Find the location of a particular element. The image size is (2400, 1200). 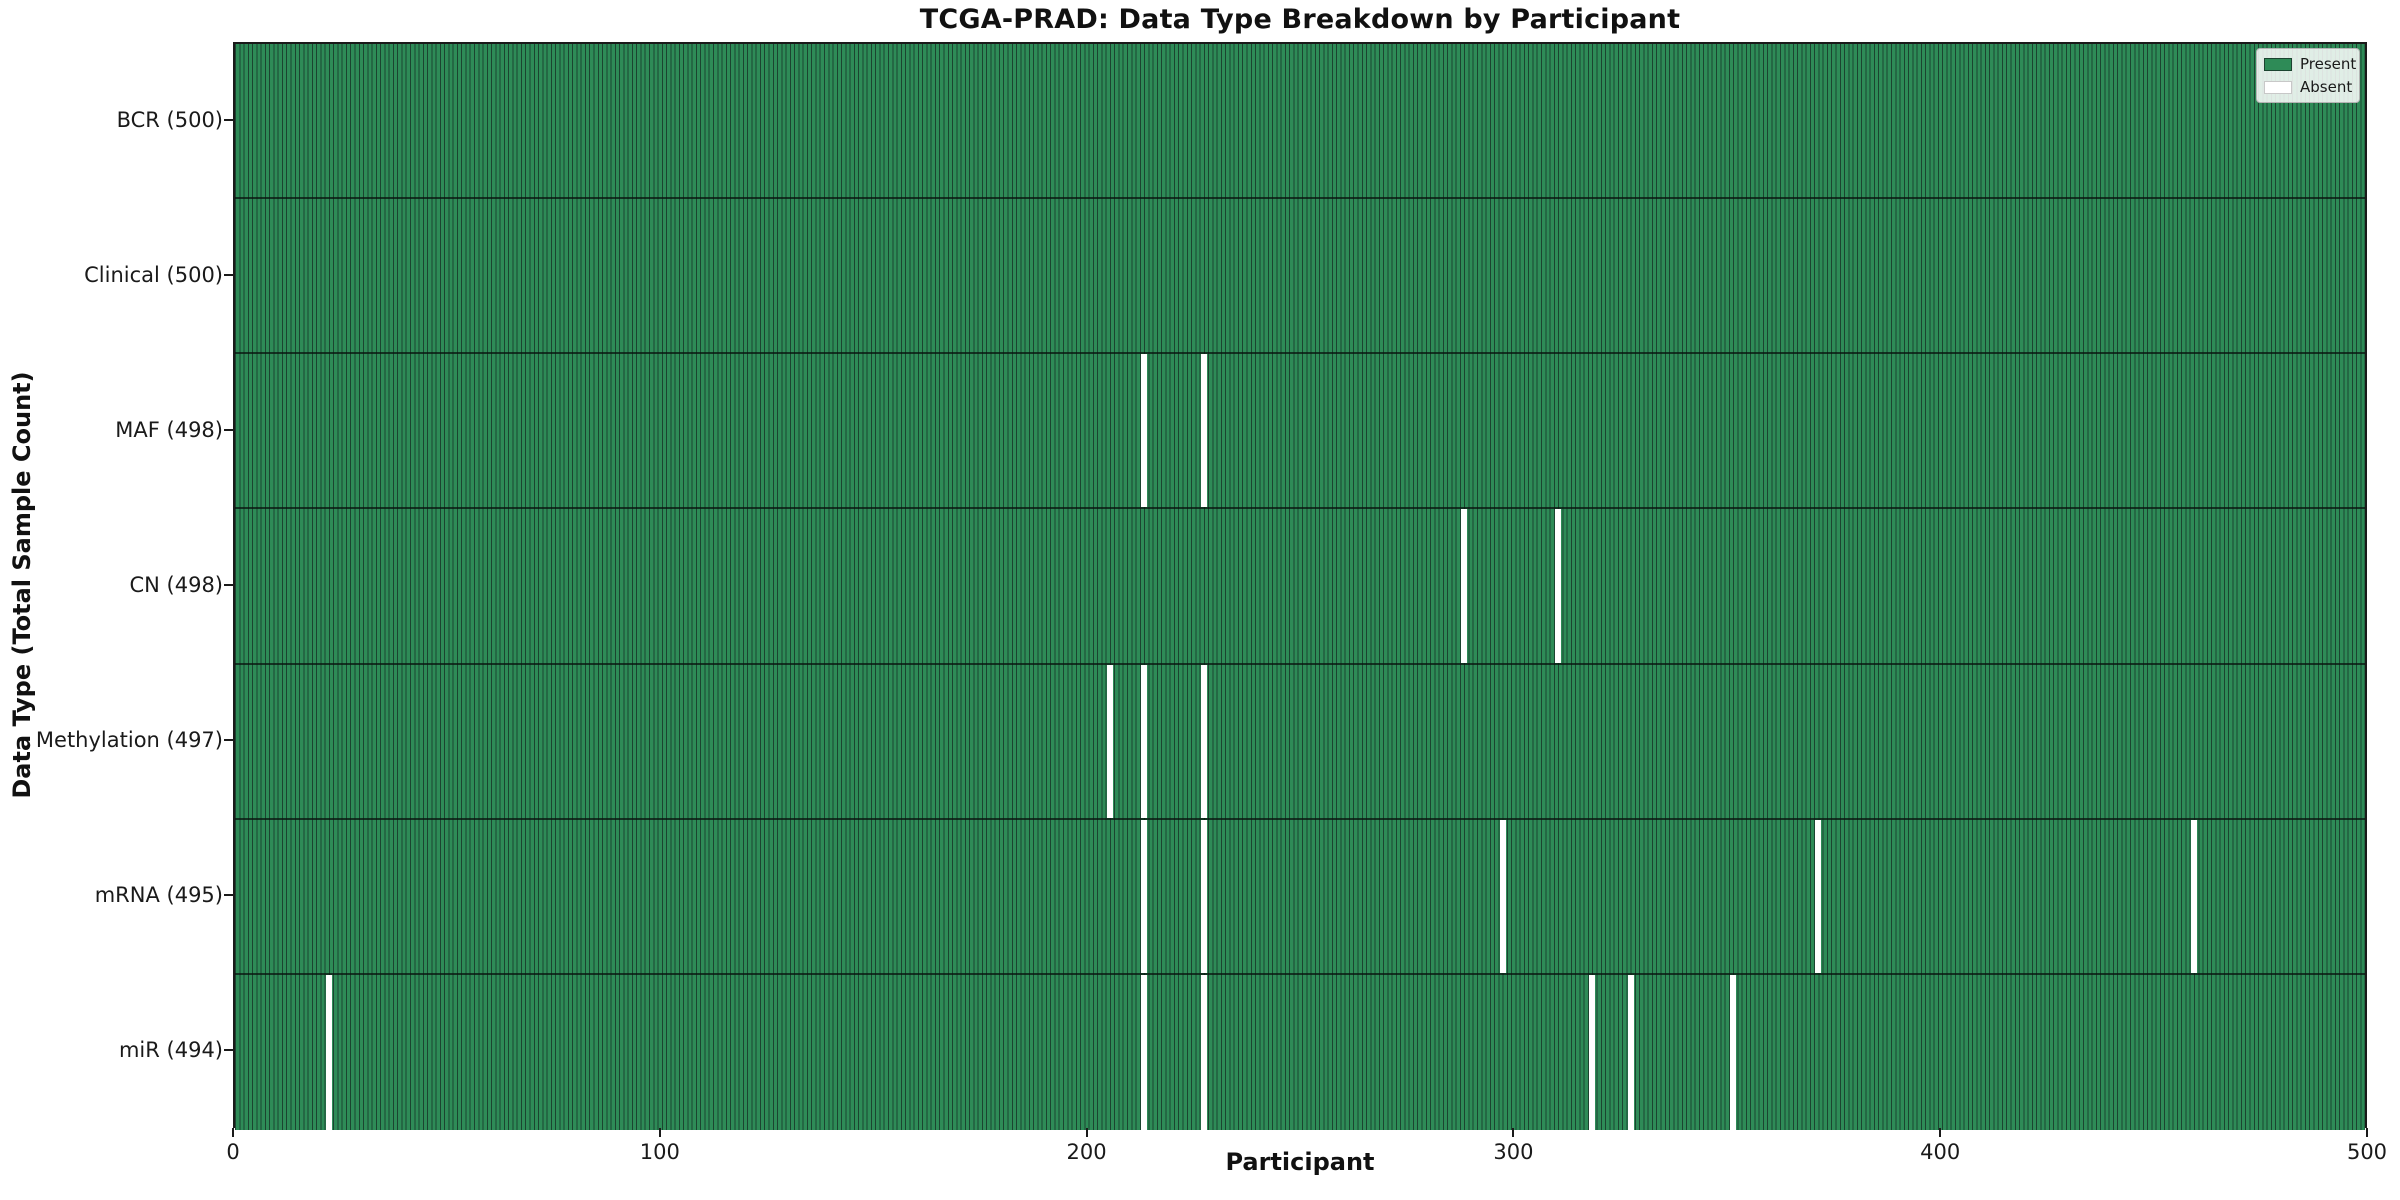

legend-entry-present: Present is located at coordinates (2310, 64).